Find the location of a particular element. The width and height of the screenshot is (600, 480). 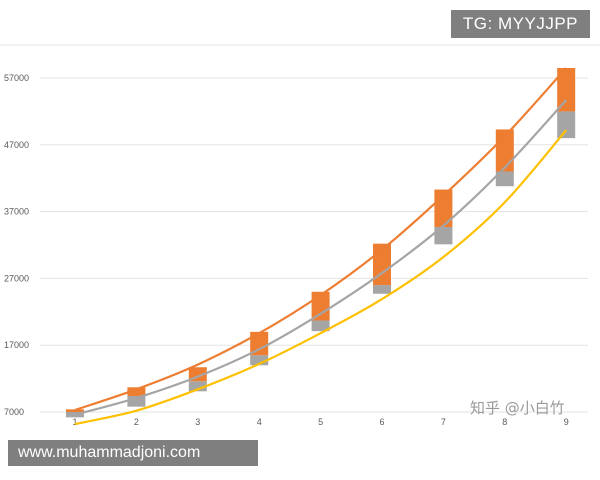

x-axis-ticks: 1 2 3 4 5 6 7 8 9 is located at coordinates (320, 422).